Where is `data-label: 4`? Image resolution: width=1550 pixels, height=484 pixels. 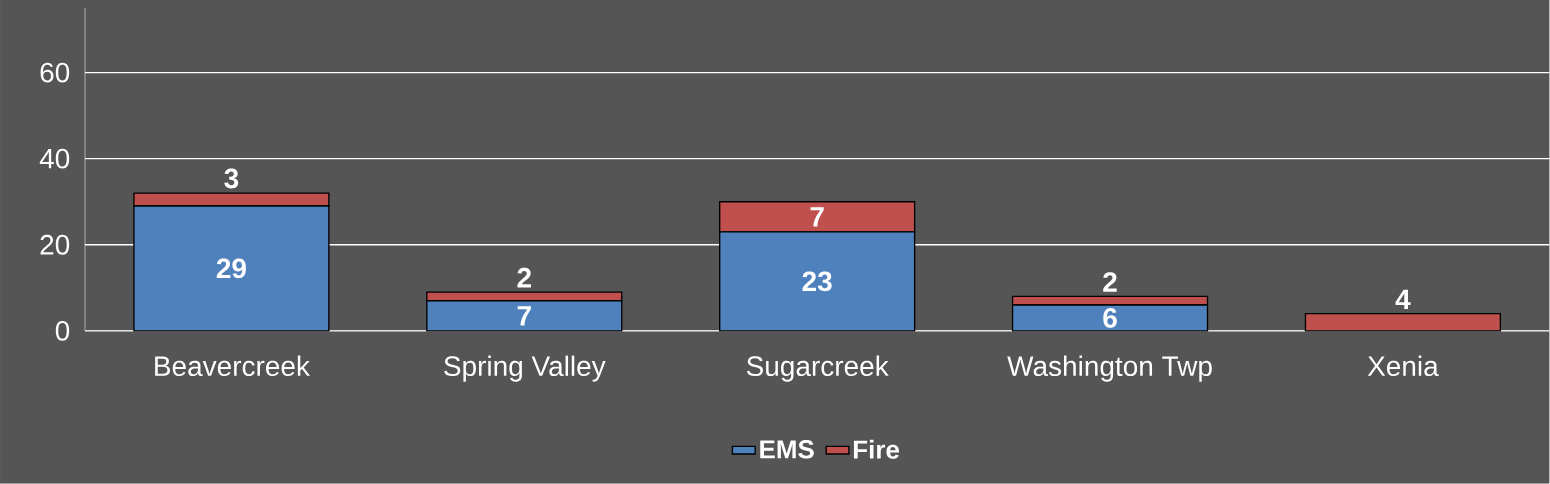
data-label: 4 is located at coordinates (1403, 299).